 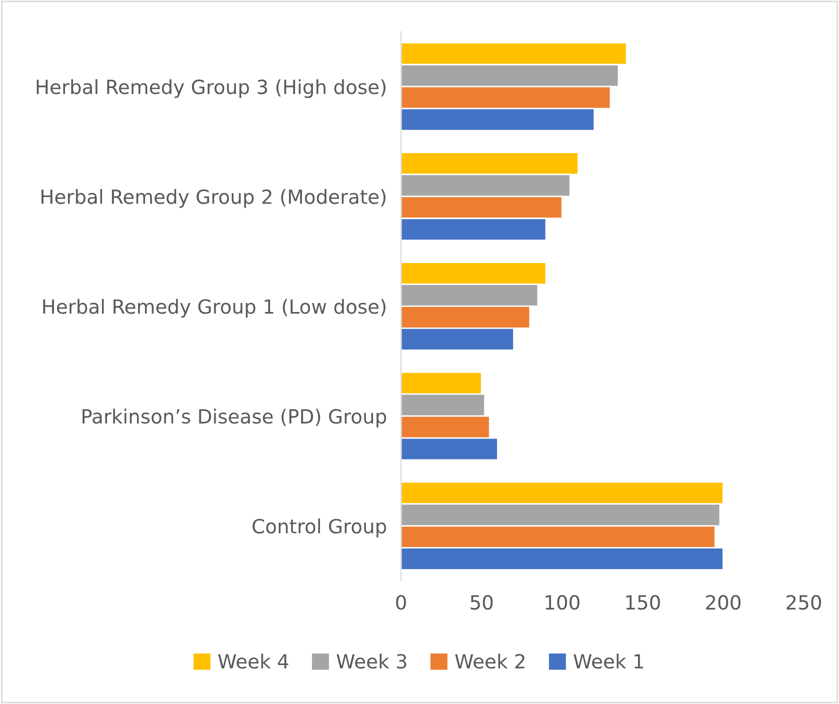 I want to click on legend-label: Week 4, so click(x=253, y=661).